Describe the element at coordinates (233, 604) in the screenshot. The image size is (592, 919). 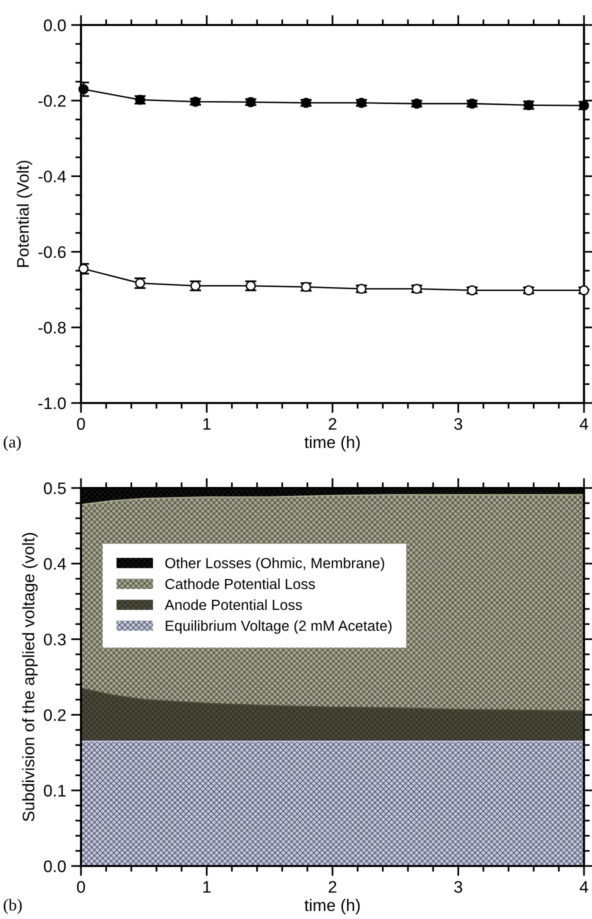
I see `legend-label: Anode Potential Loss` at that location.